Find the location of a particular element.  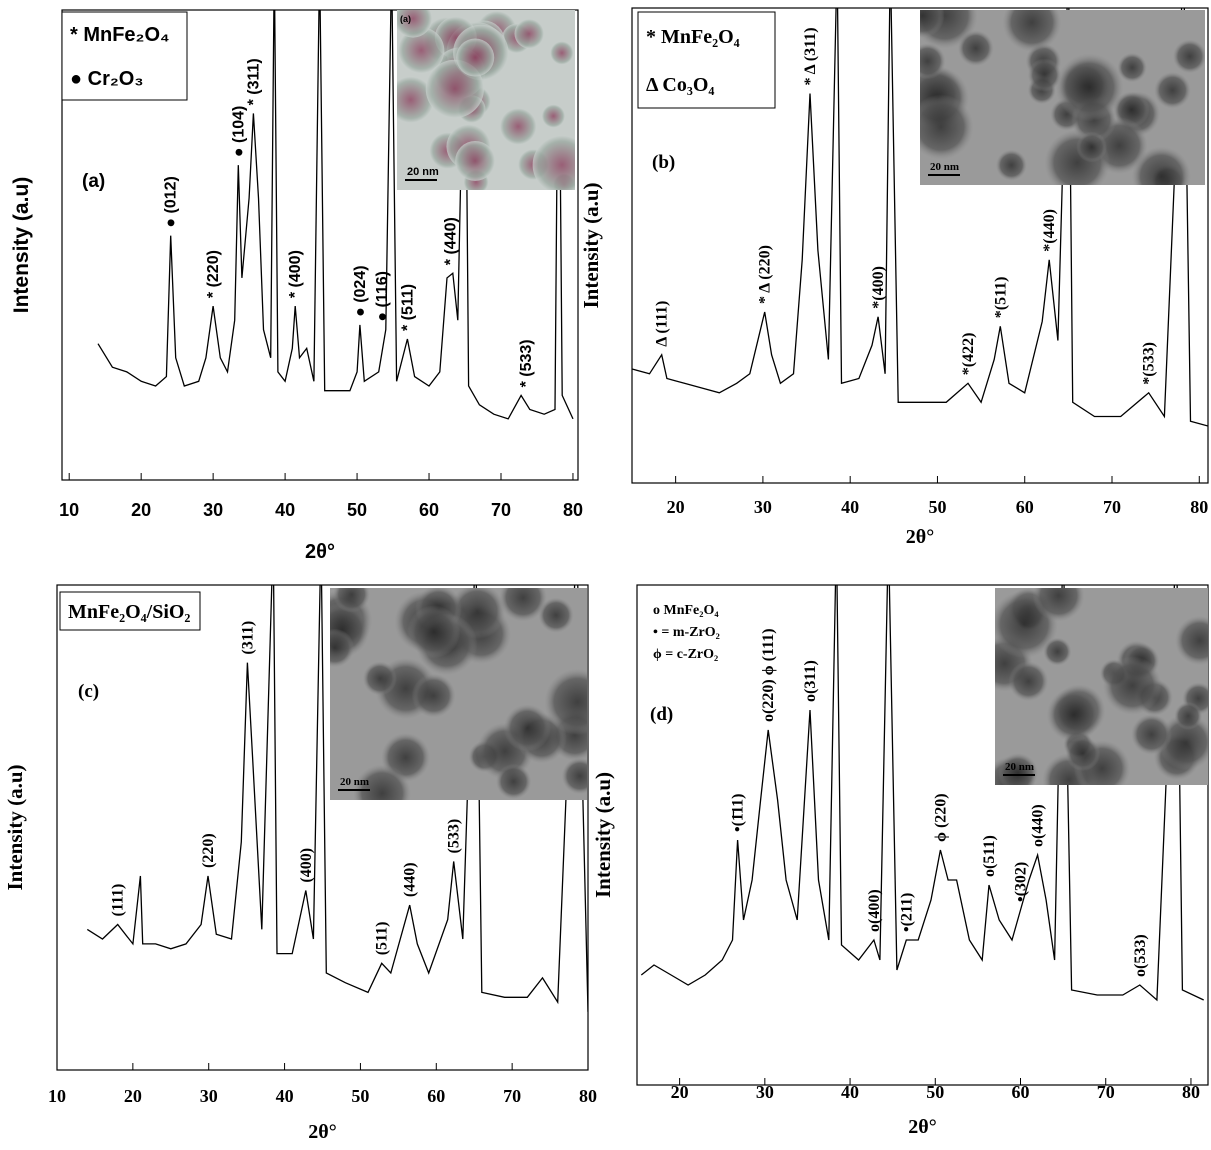

panel-label: (a) is located at coordinates (93, 181).